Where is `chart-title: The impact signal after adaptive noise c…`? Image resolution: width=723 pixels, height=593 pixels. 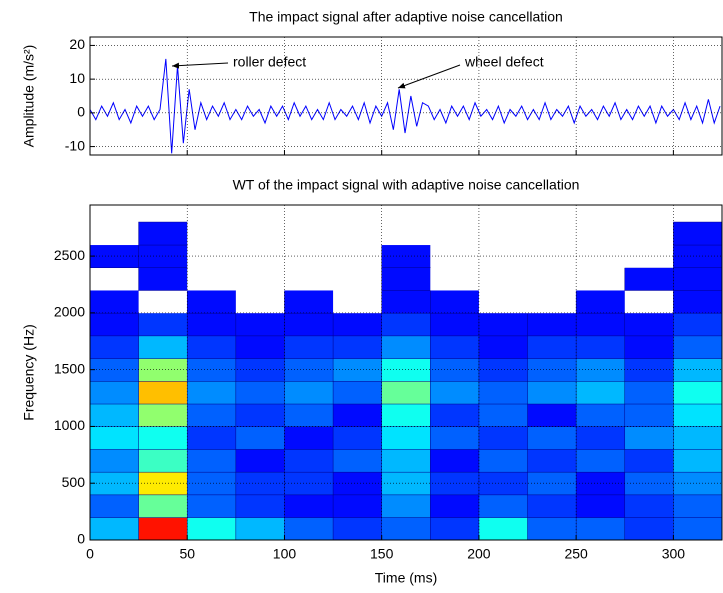 chart-title: The impact signal after adaptive noise c… is located at coordinates (406, 17).